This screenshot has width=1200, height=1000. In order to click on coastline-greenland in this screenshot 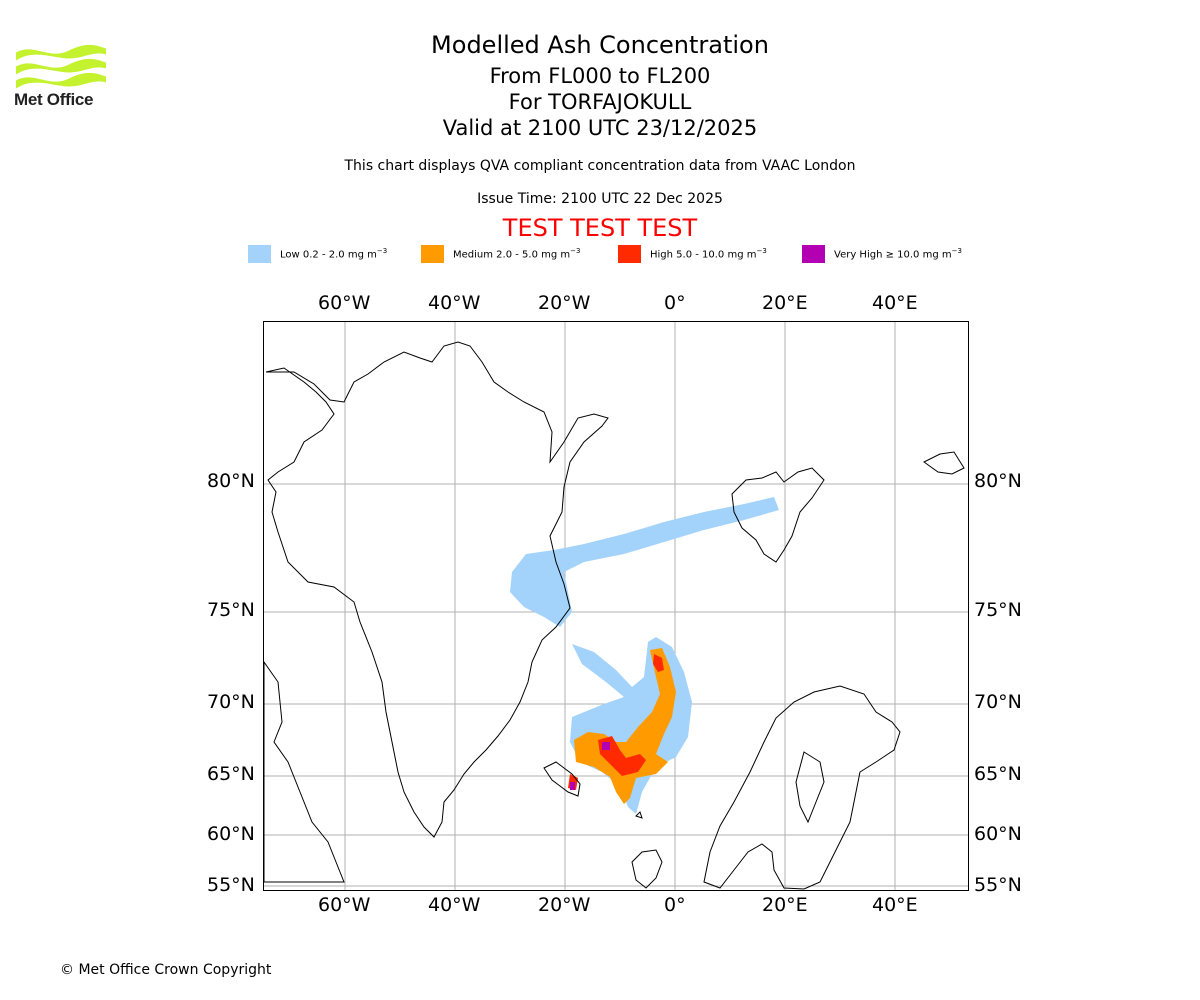, I will do `click(437, 589)`.